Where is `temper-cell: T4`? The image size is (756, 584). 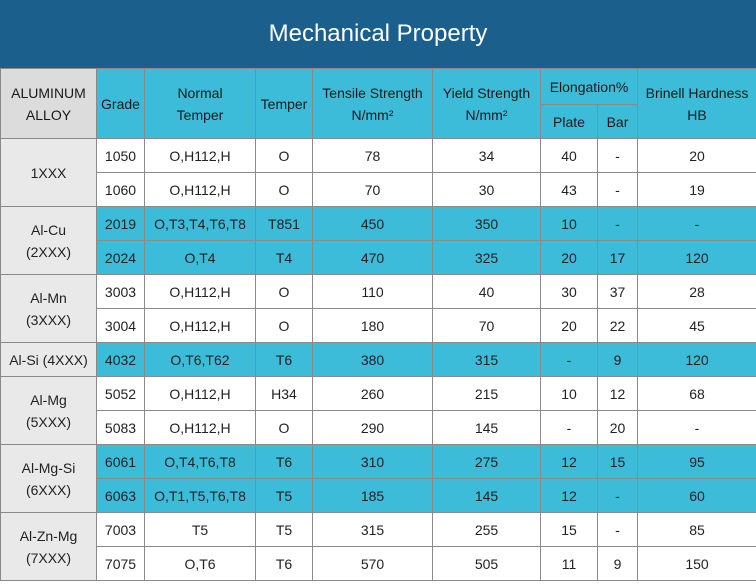 temper-cell: T4 is located at coordinates (284, 257).